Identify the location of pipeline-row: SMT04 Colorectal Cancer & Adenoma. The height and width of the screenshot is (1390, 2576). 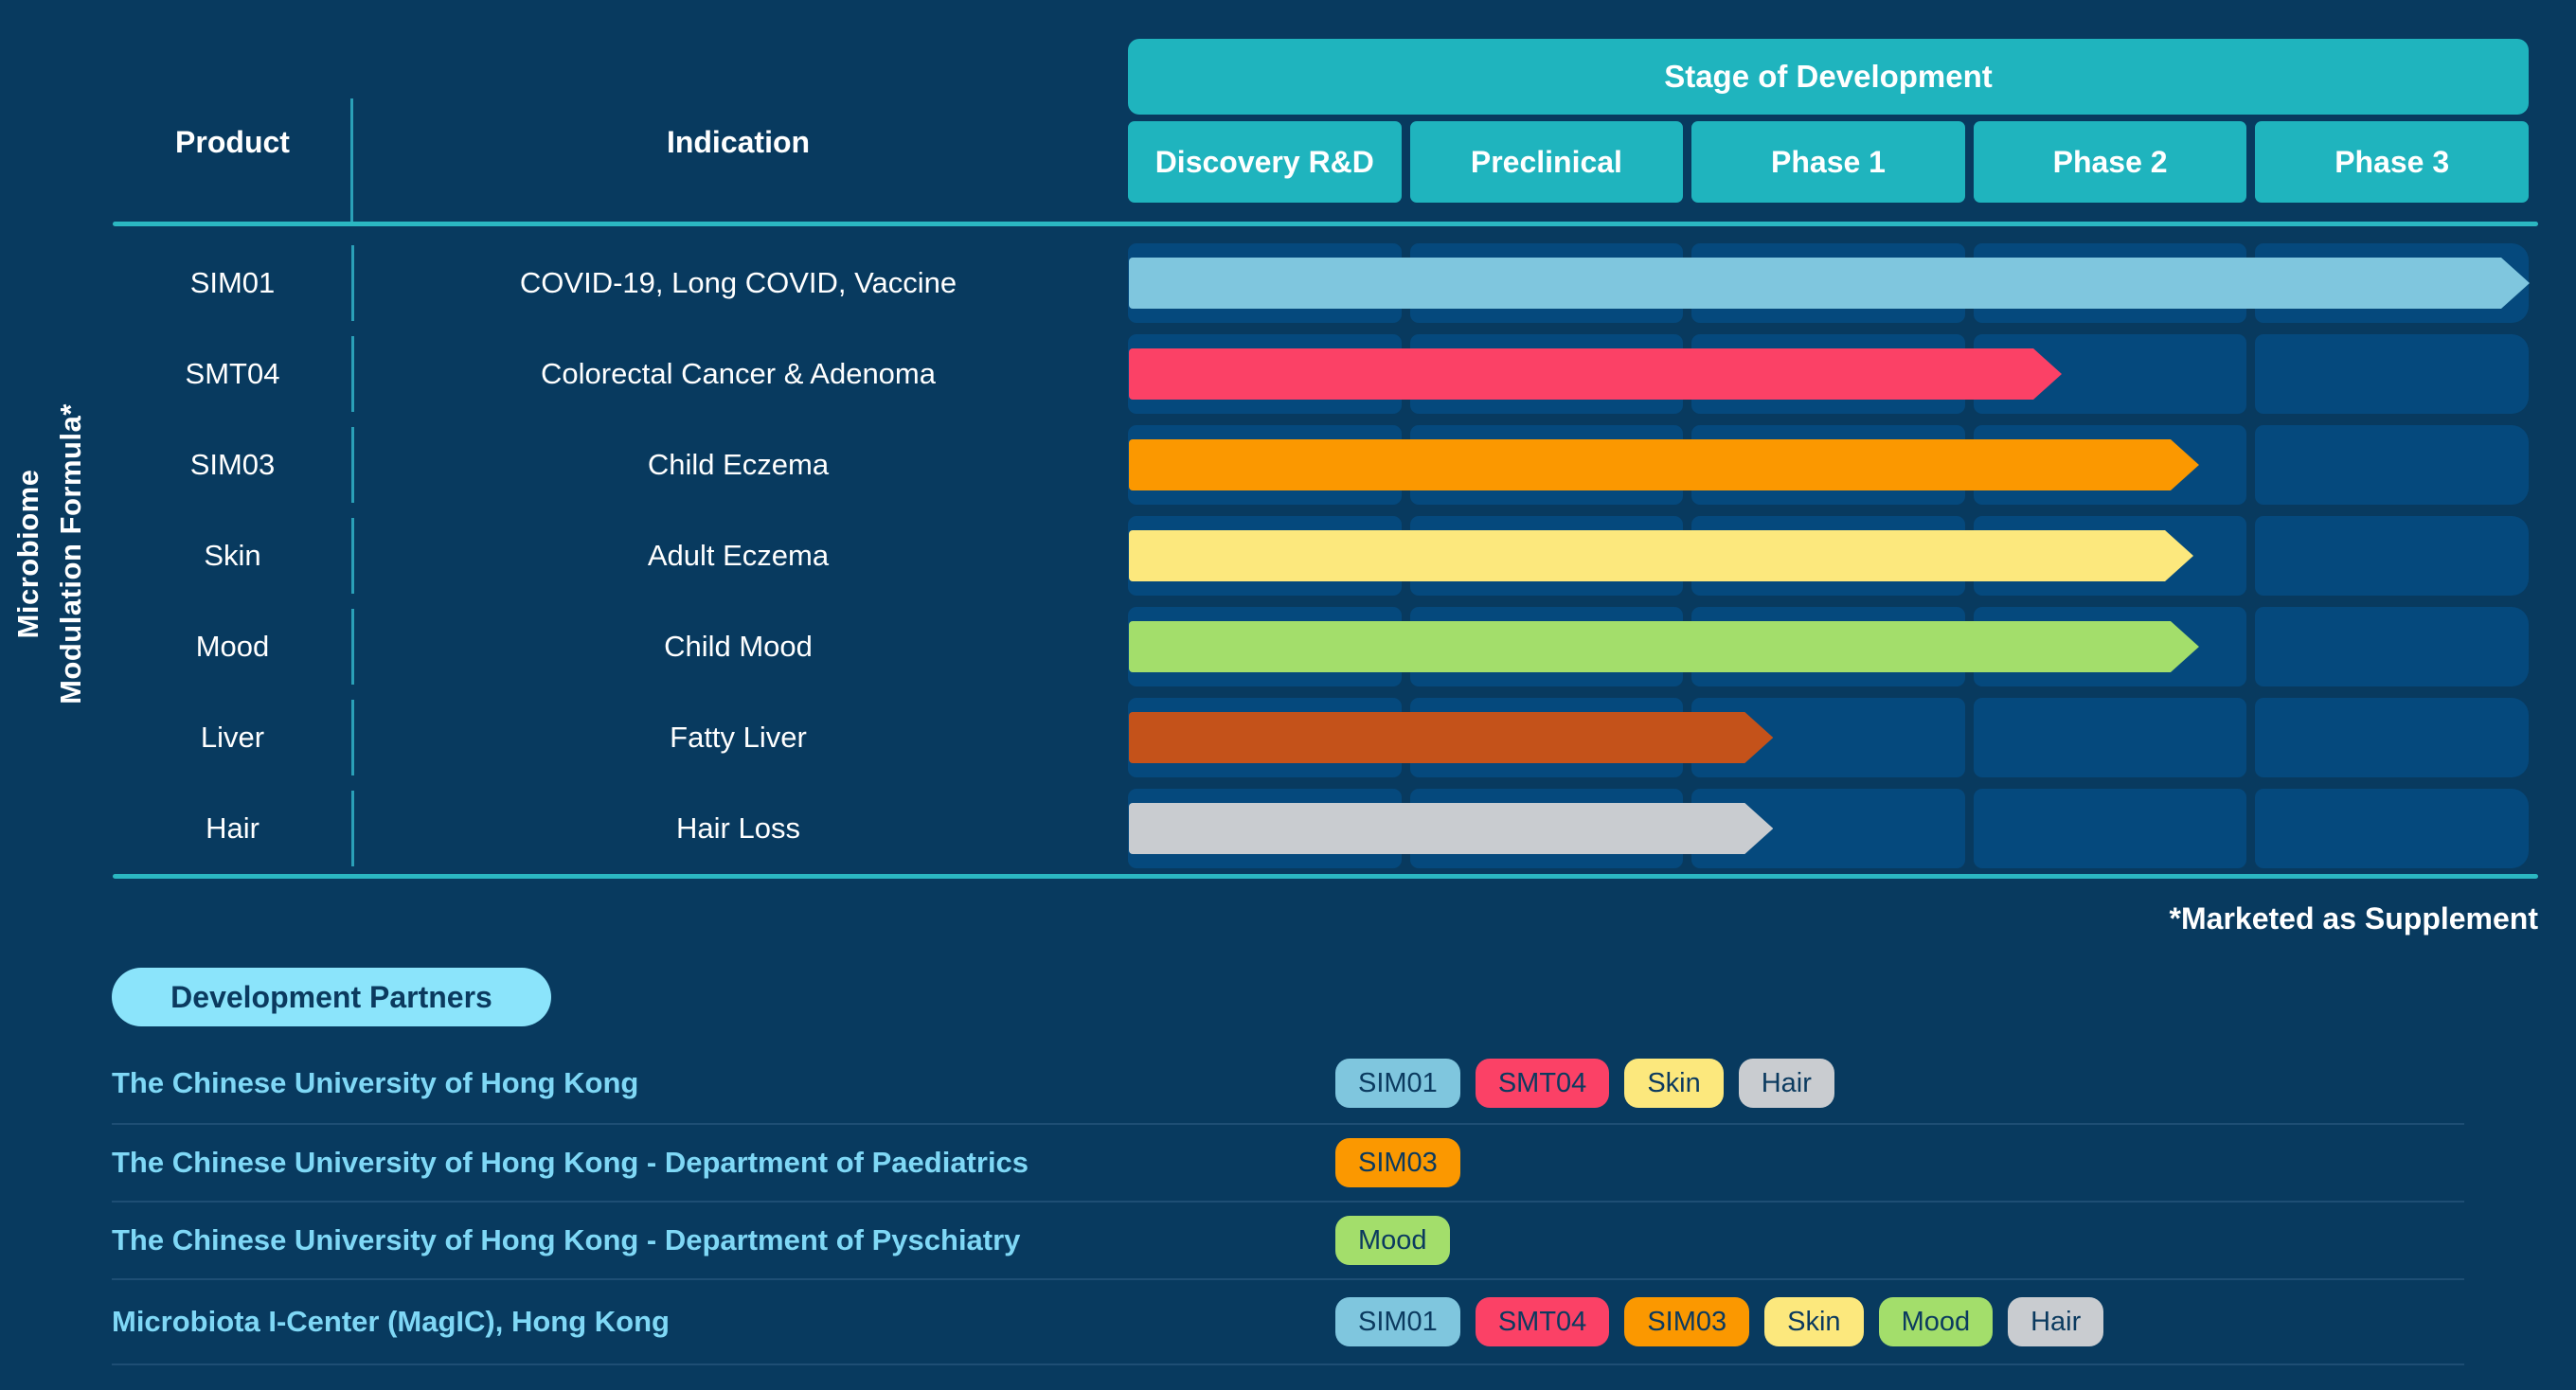
(1321, 374).